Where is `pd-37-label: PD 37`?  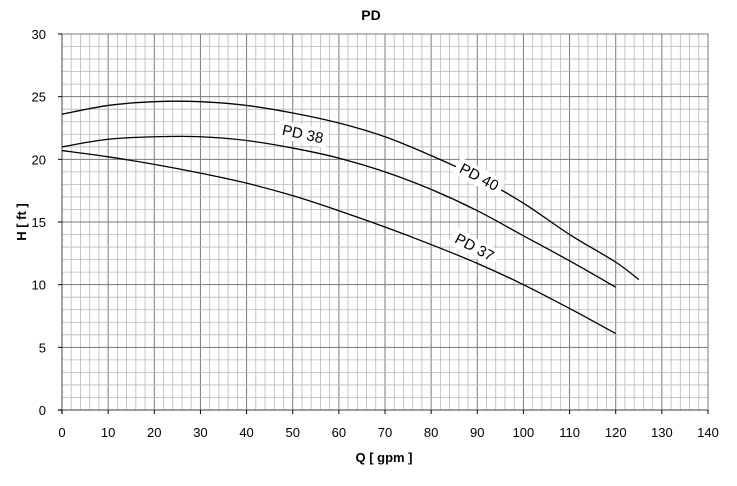 pd-37-label: PD 37 is located at coordinates (474, 247).